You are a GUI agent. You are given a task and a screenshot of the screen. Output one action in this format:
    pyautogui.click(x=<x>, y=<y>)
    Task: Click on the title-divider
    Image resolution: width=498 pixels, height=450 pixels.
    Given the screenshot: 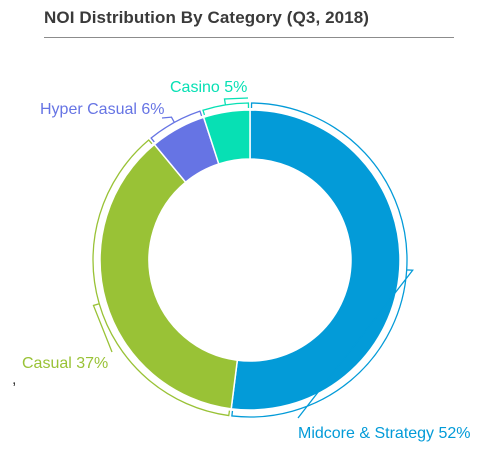 What is the action you would take?
    pyautogui.click(x=249, y=37)
    